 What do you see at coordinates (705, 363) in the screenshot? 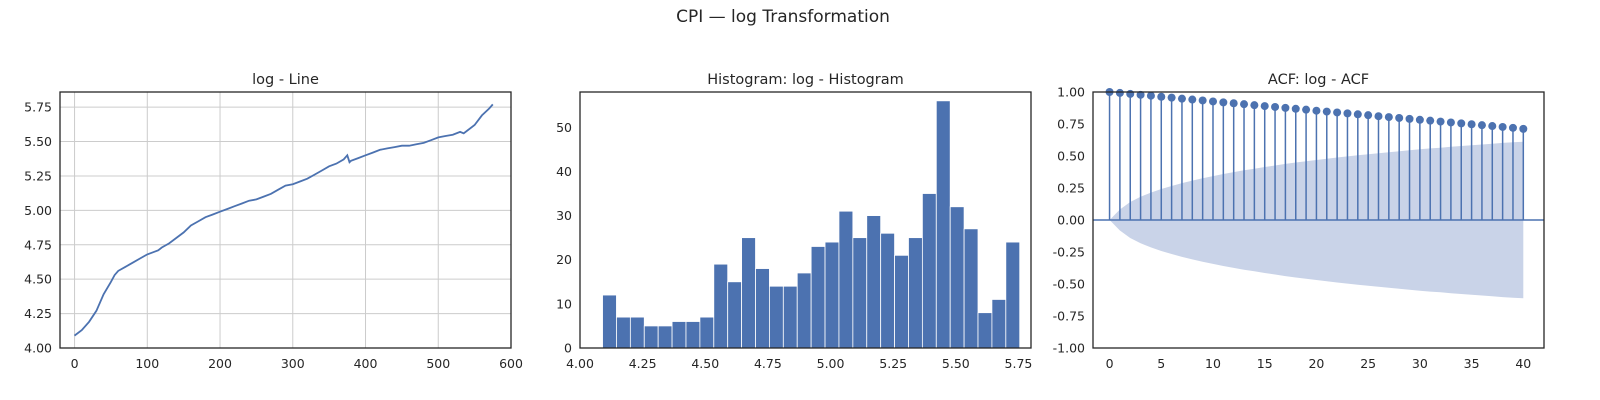
I see `x-tick-label: 4.50` at bounding box center [705, 363].